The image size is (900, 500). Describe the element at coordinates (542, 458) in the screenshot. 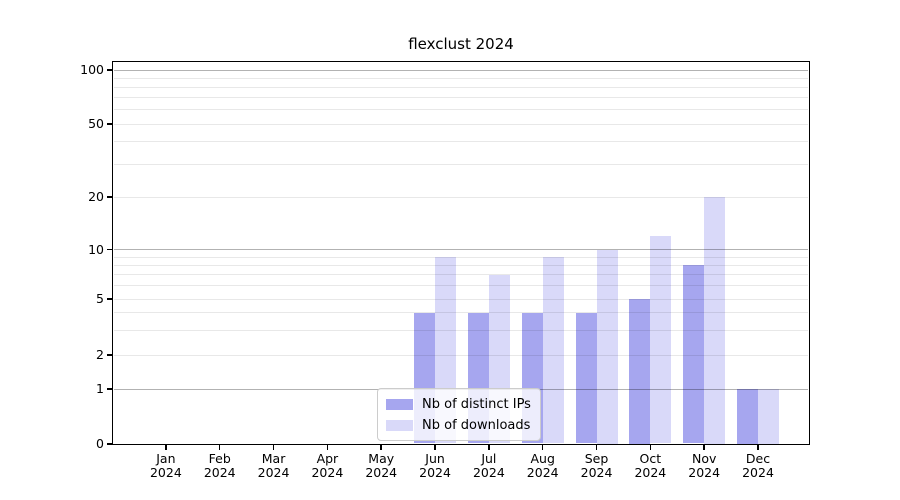

I see `x-tick-month: Aug` at that location.